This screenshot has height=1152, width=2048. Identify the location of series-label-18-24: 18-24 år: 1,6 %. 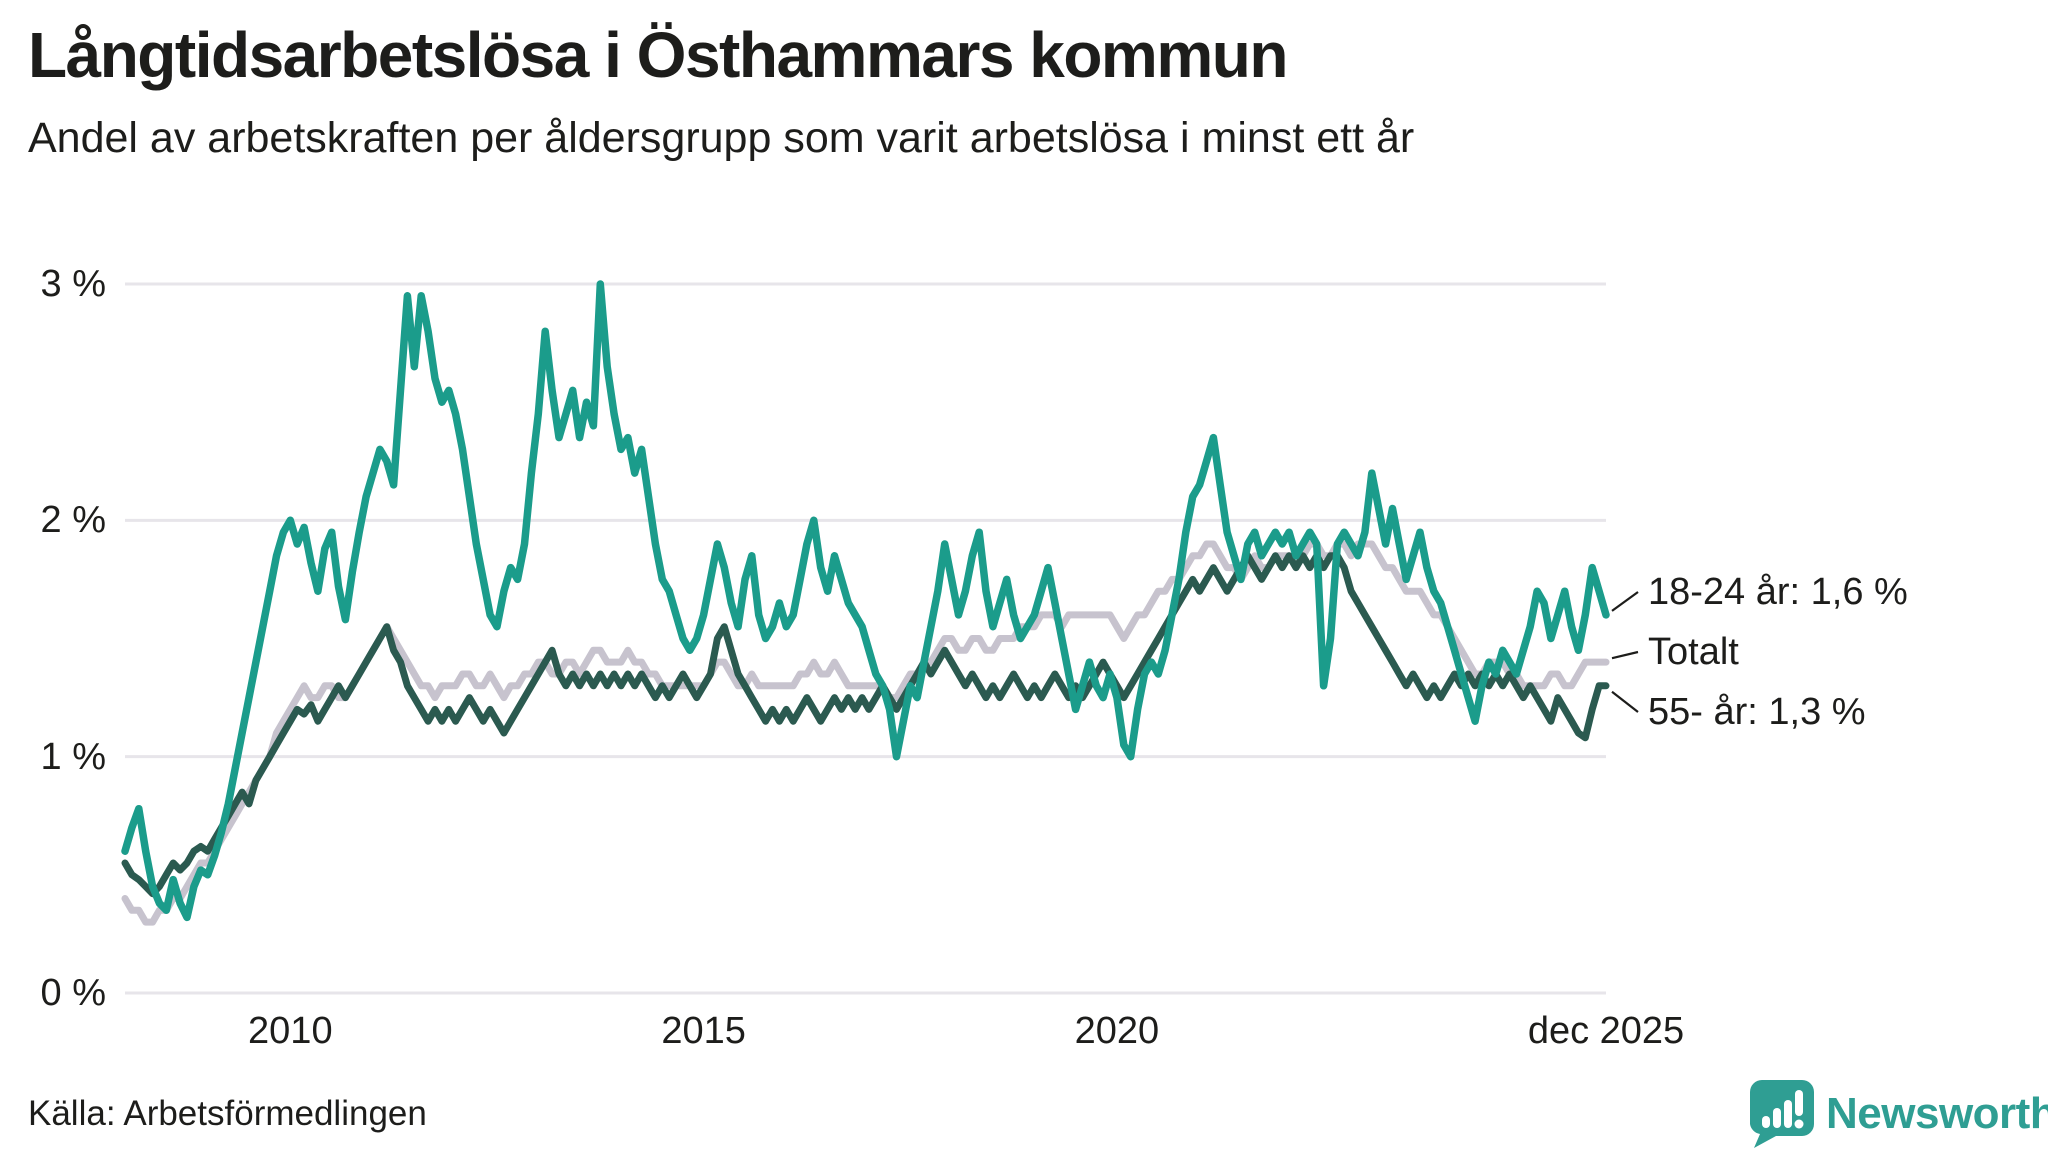
(1778, 592).